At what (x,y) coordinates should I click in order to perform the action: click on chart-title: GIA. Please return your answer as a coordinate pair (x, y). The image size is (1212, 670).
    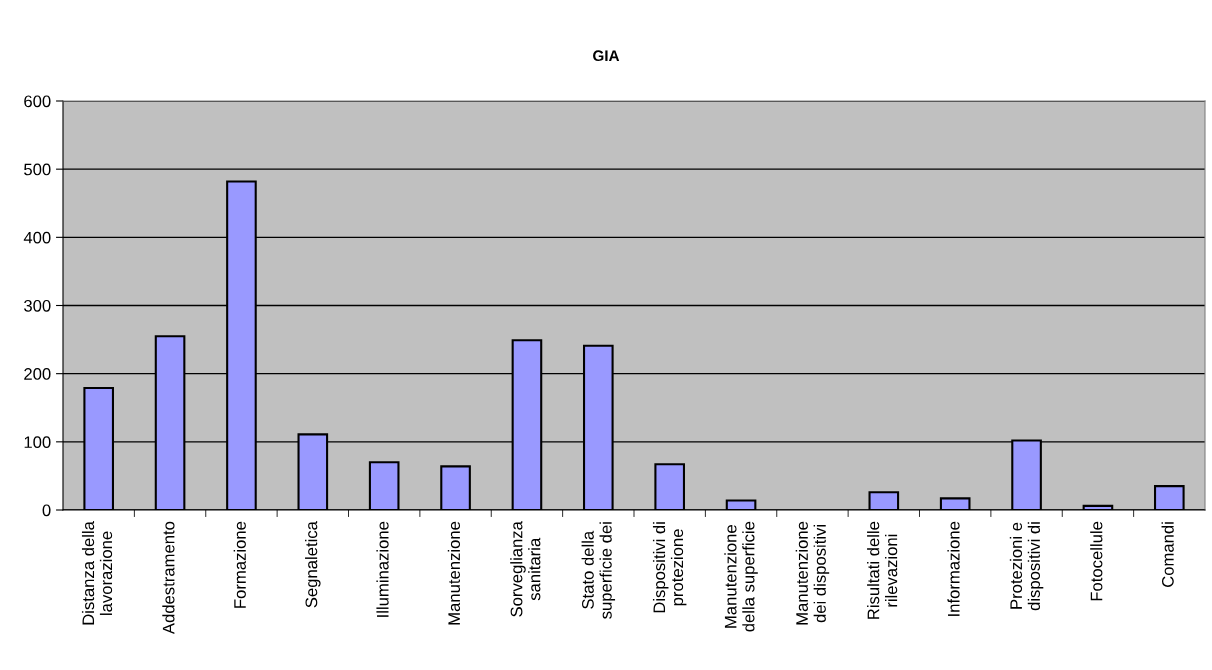
    Looking at the image, I should click on (606, 56).